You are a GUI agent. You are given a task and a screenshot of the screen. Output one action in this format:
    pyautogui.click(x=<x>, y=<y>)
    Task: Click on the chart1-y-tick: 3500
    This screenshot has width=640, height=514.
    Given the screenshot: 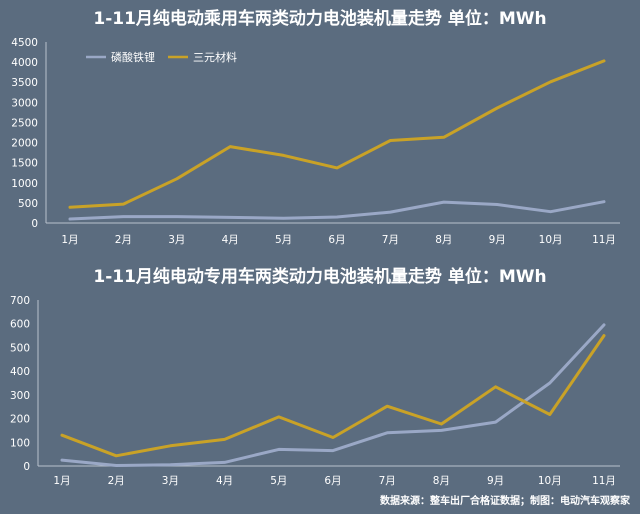 What is the action you would take?
    pyautogui.click(x=24, y=83)
    